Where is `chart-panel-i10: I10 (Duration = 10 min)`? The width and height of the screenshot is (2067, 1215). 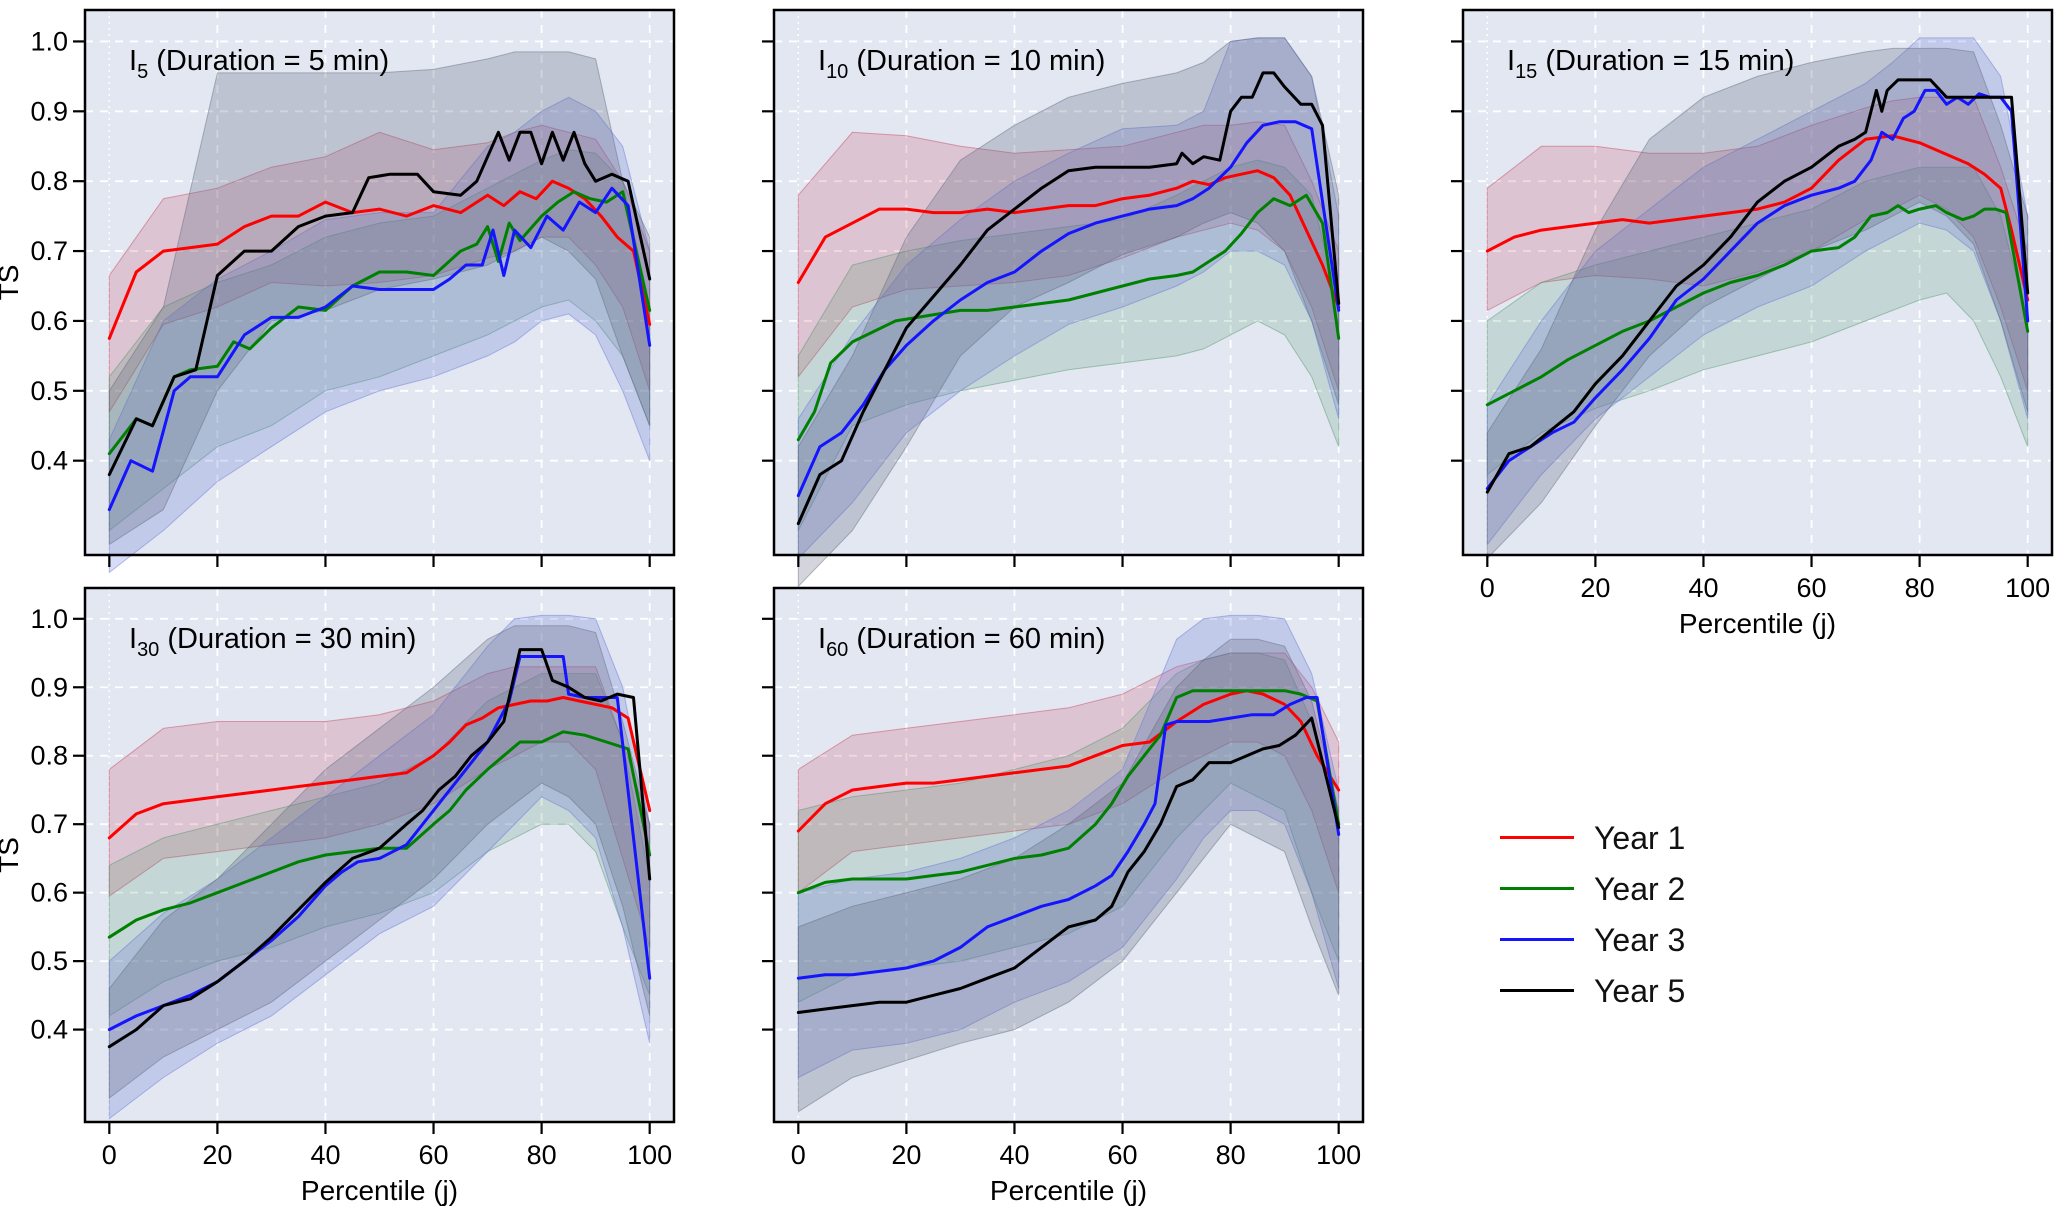
chart-panel-i10: I10 (Duration = 10 min) is located at coordinates (1063, 298).